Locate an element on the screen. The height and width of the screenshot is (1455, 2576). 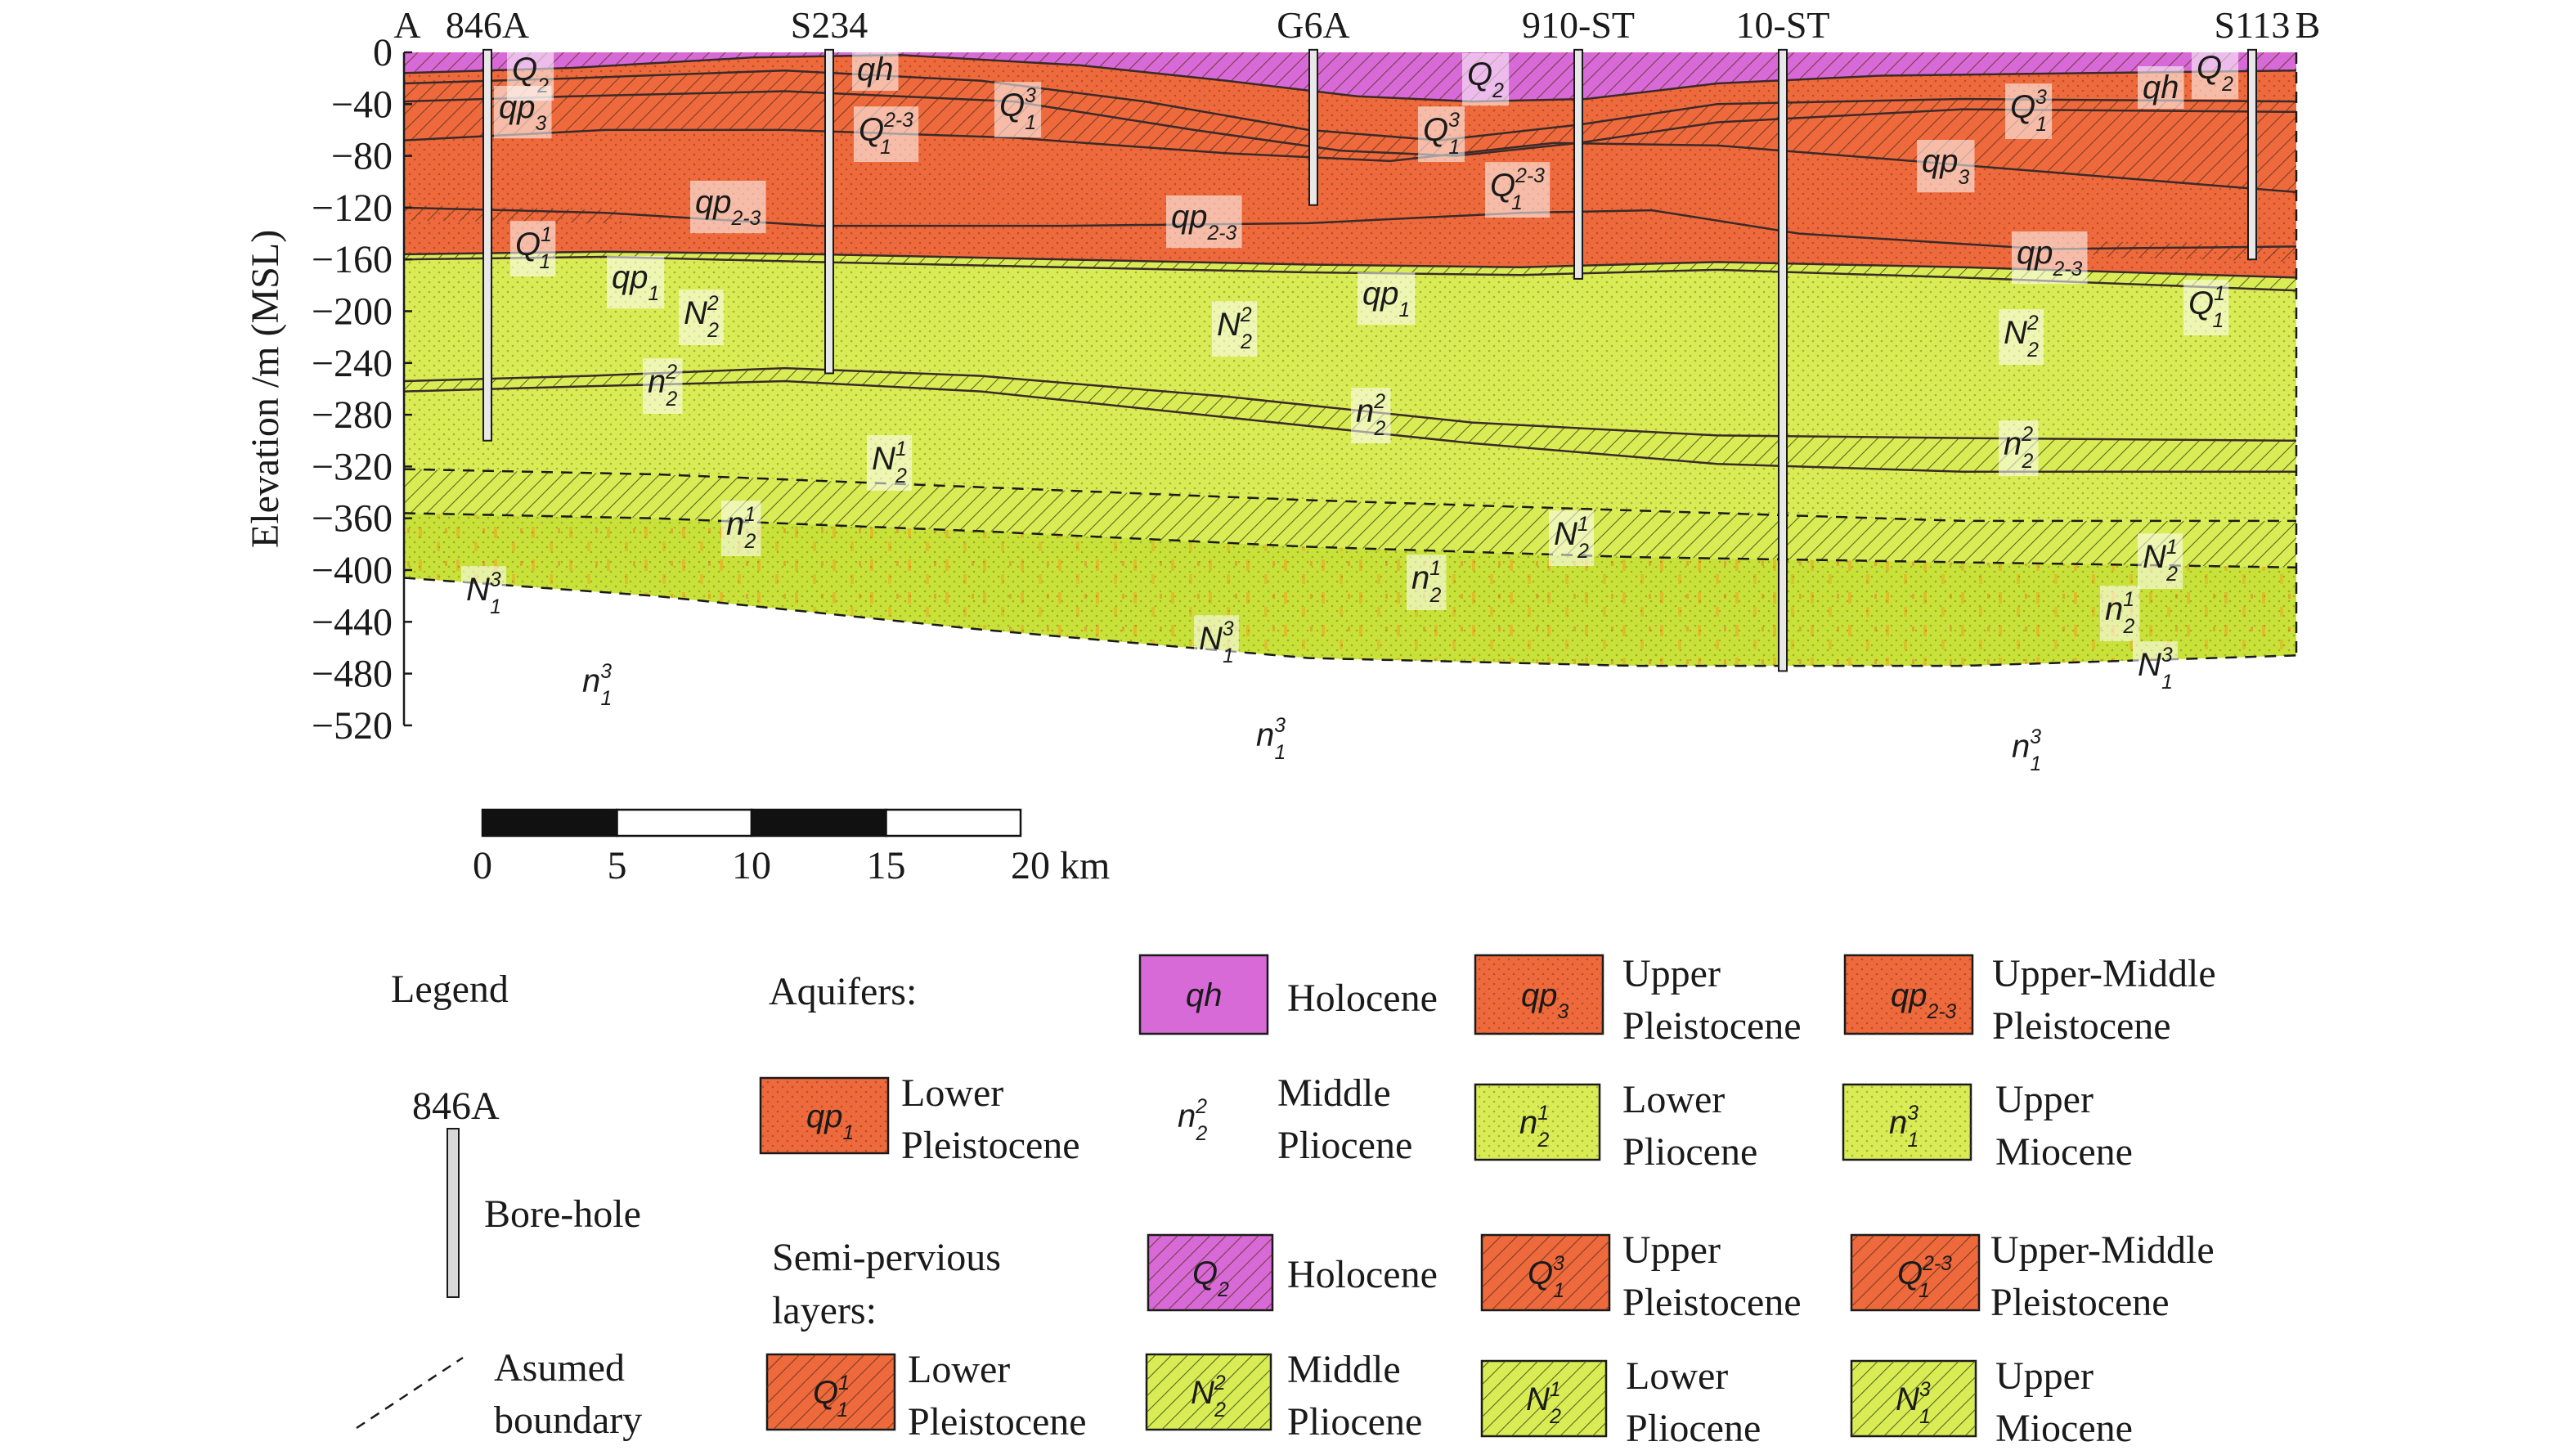
unit-label-N22-legend: N2 2 is located at coordinates (1208, 1397).